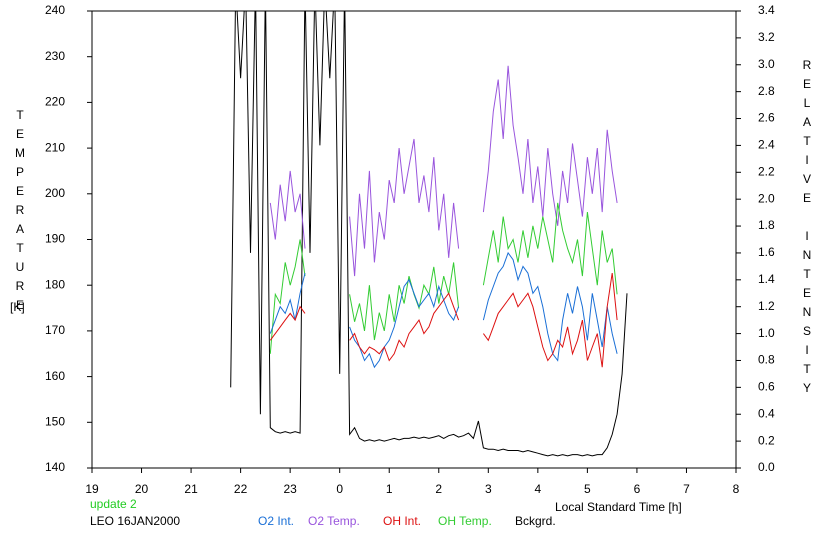 The height and width of the screenshot is (535, 828). Describe the element at coordinates (766, 118) in the screenshot. I see `y2-tick-label: 2.6` at that location.